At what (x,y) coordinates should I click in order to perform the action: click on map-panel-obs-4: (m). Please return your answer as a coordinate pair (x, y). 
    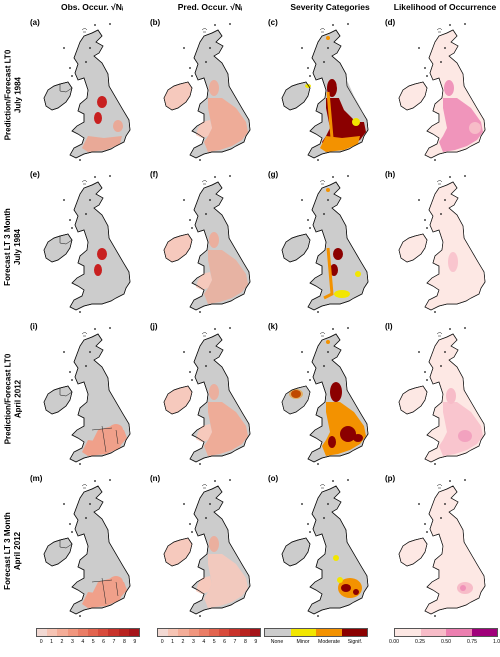
    Looking at the image, I should click on (87, 549).